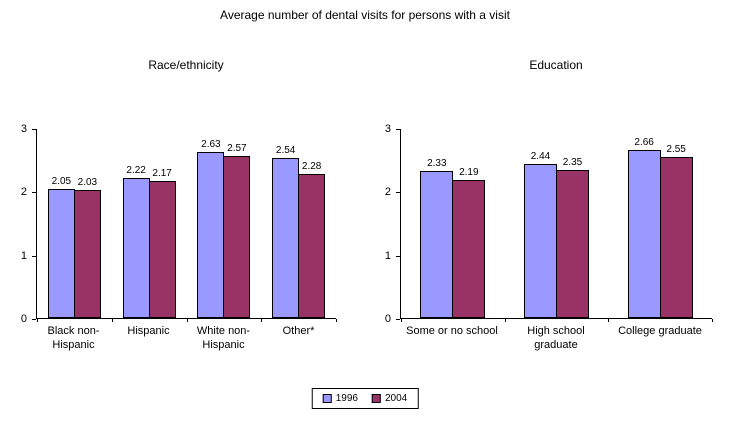 This screenshot has width=730, height=421. Describe the element at coordinates (61, 181) in the screenshot. I see `bar-value-label: 2.05` at that location.